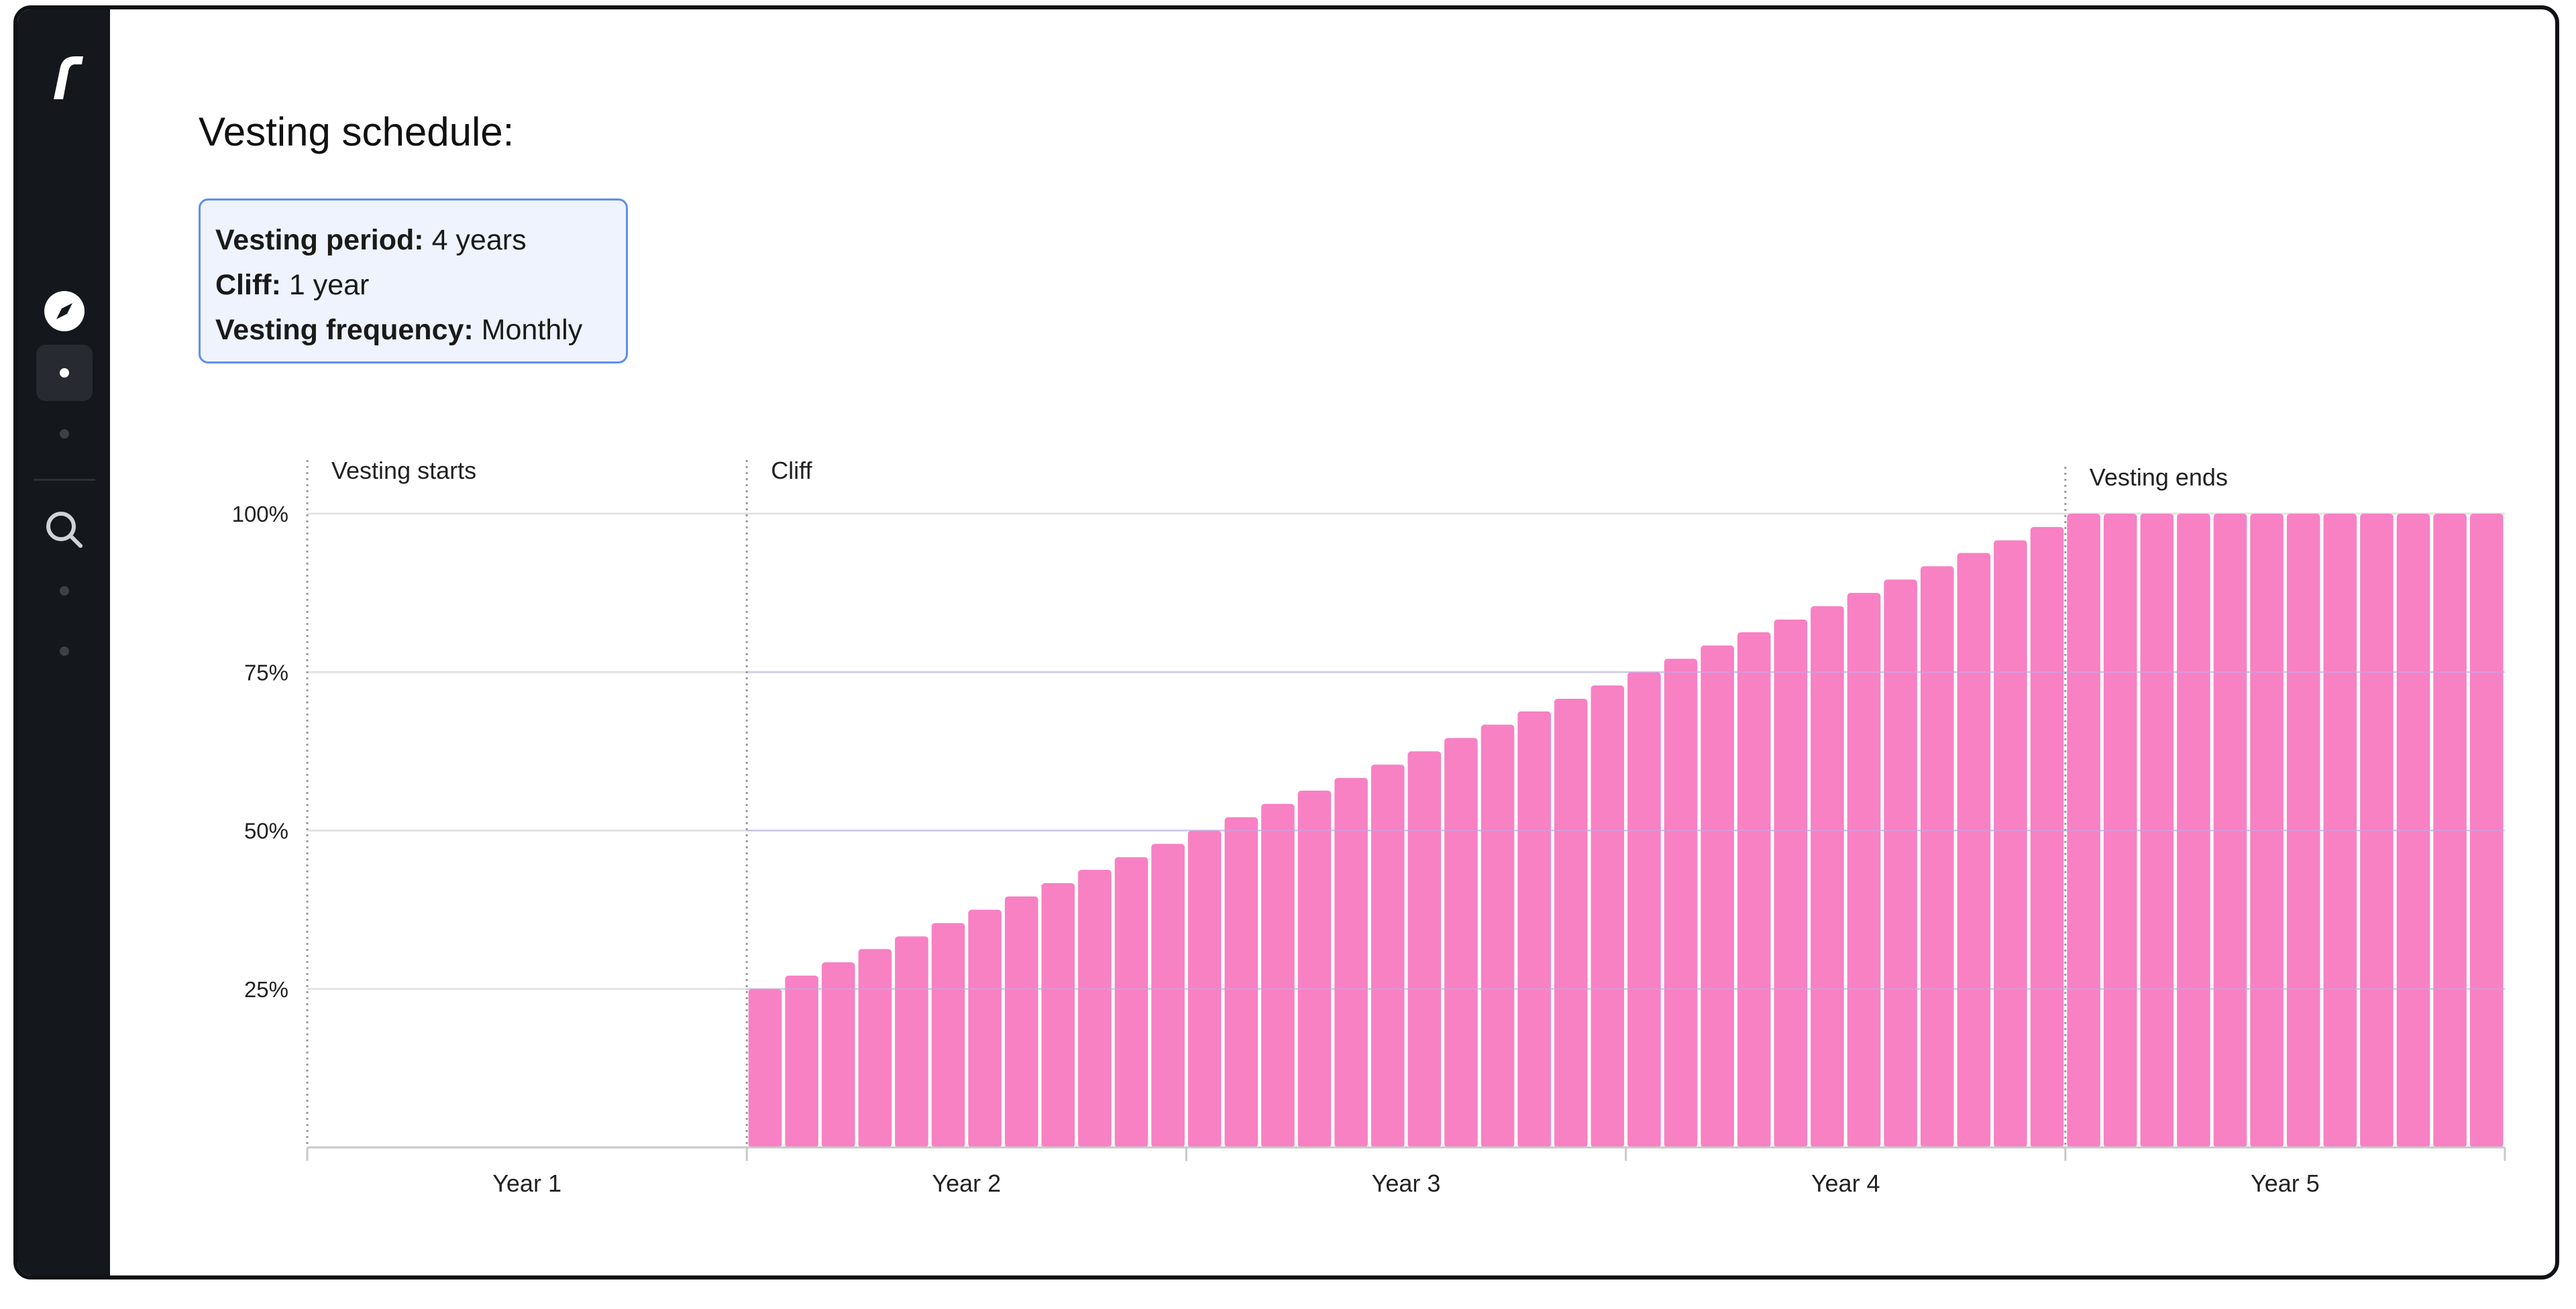 The width and height of the screenshot is (2576, 1309). I want to click on search-icon, so click(64, 530).